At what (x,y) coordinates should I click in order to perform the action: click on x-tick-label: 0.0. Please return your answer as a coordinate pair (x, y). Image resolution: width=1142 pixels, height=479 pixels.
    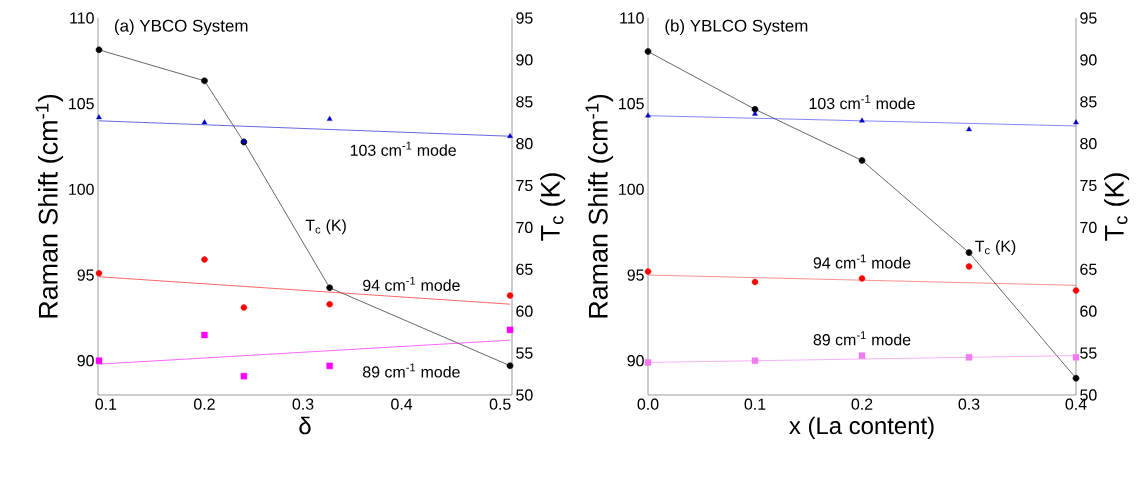
    Looking at the image, I should click on (648, 404).